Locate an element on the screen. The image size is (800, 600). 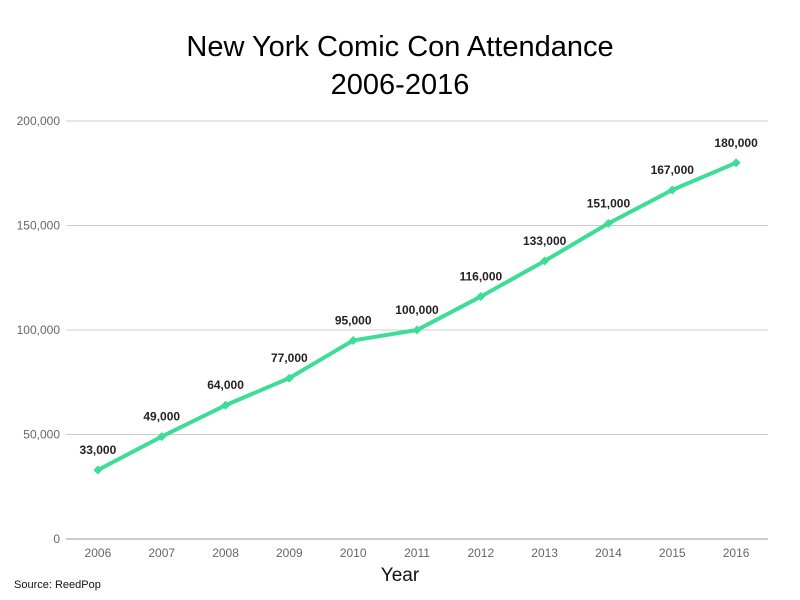
data-label: 77,000 is located at coordinates (289, 358).